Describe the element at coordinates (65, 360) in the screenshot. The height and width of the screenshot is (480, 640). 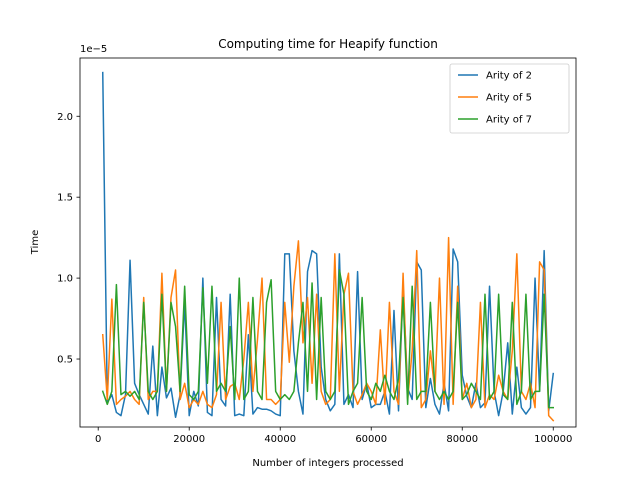
I see `y-tick-label: 0.5` at that location.